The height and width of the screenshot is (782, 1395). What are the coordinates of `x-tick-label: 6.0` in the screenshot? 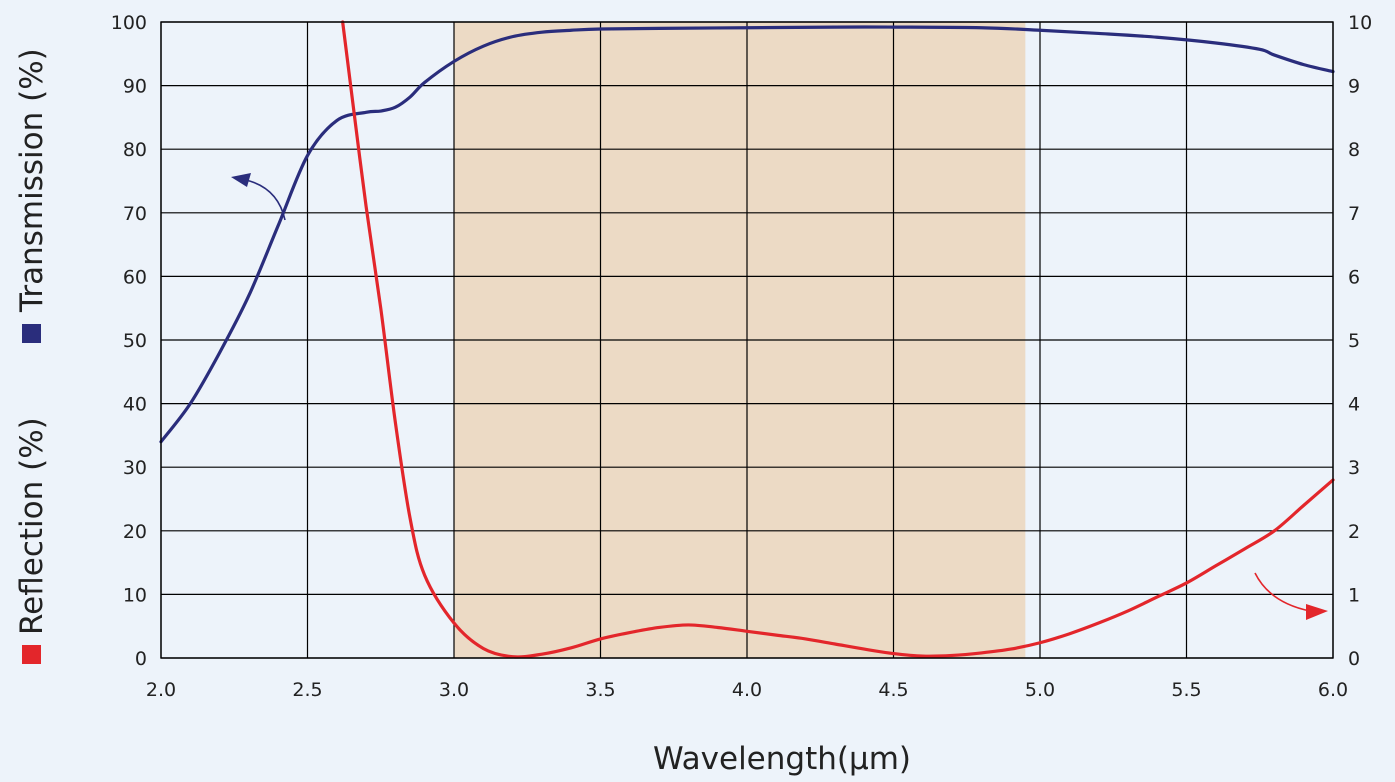 It's located at (1333, 690).